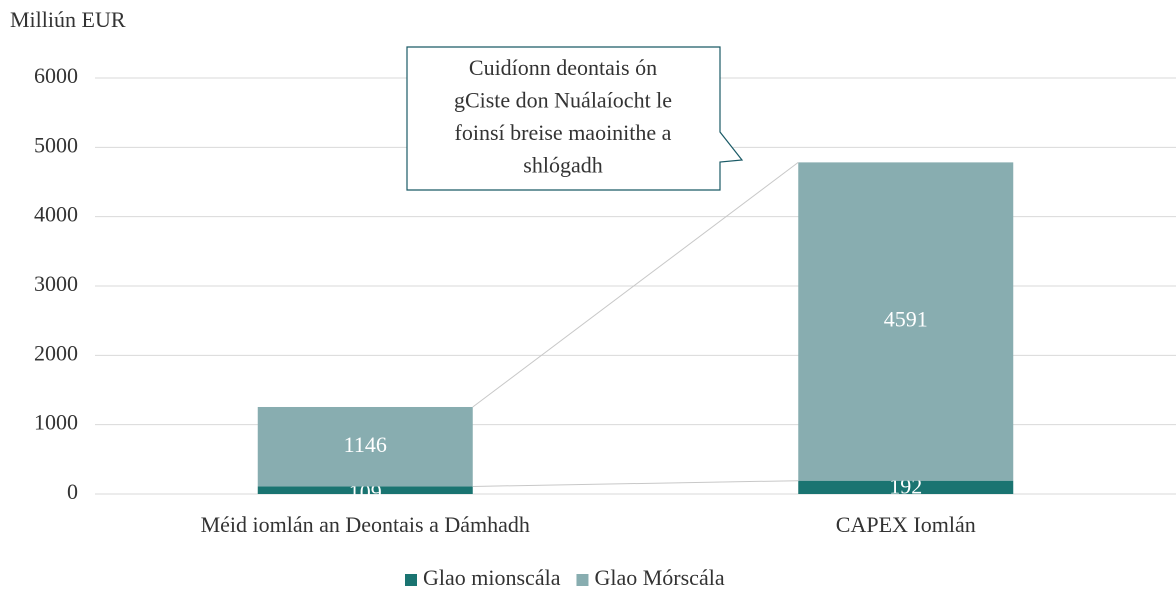  I want to click on y-tick-label: 3000, so click(56, 283).